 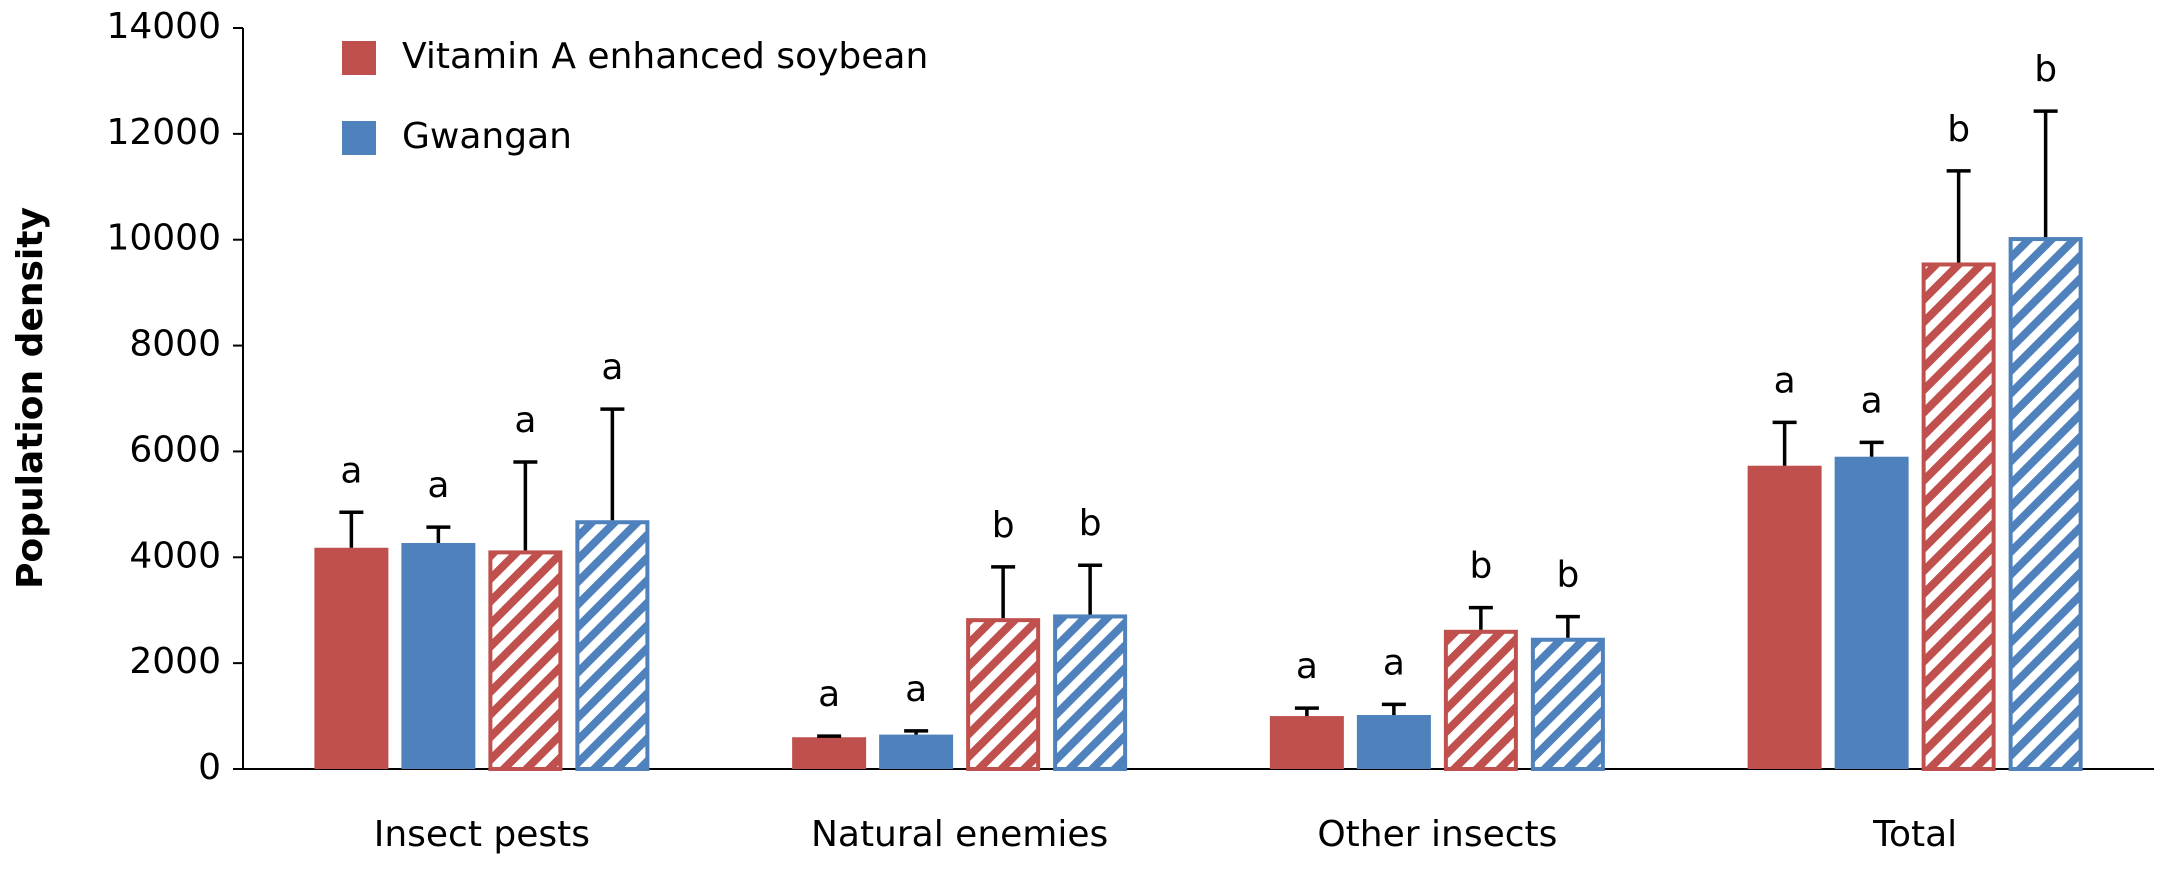 I want to click on y-tick-label: 8000, so click(x=175, y=344).